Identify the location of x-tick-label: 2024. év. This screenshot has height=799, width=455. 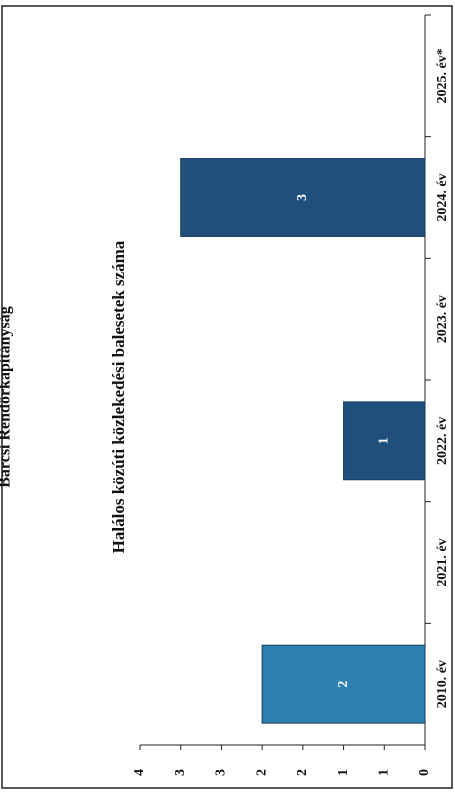
(442, 197).